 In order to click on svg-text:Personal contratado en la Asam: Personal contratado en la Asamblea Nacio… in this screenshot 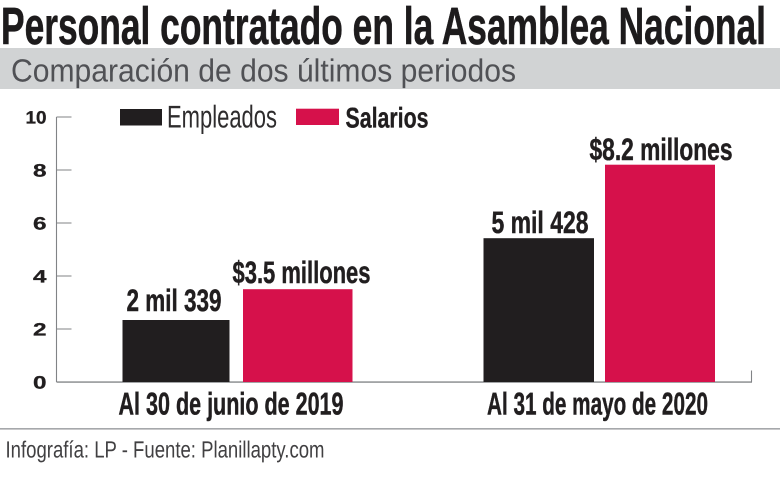, I will do `click(383, 28)`.